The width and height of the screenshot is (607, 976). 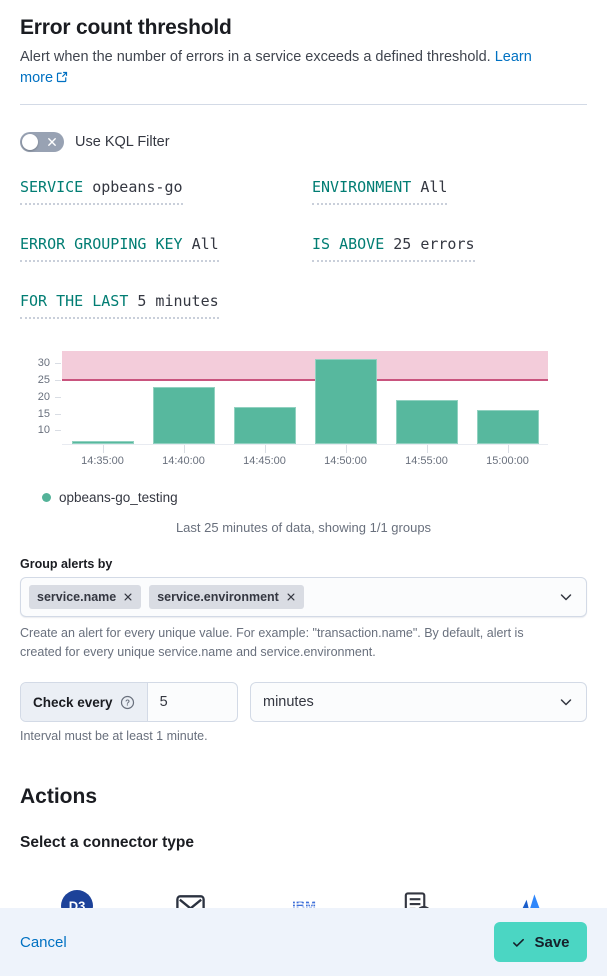 I want to click on check-every-input, so click(x=192, y=702).